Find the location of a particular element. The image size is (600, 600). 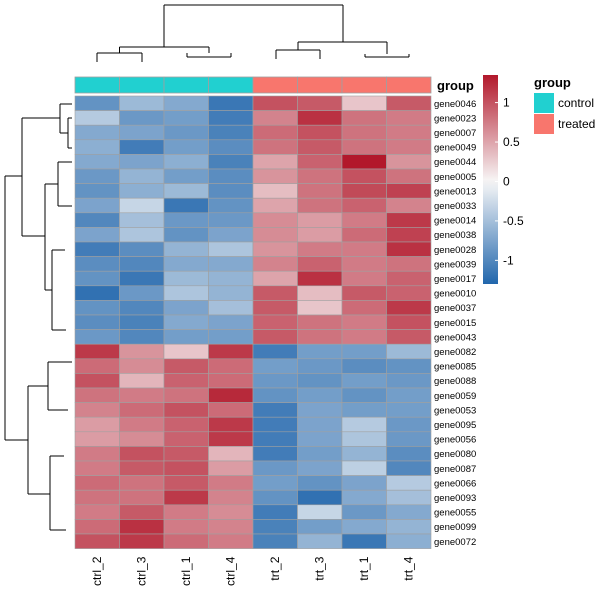

color-scale-tick-label: -0.5 is located at coordinates (513, 221).